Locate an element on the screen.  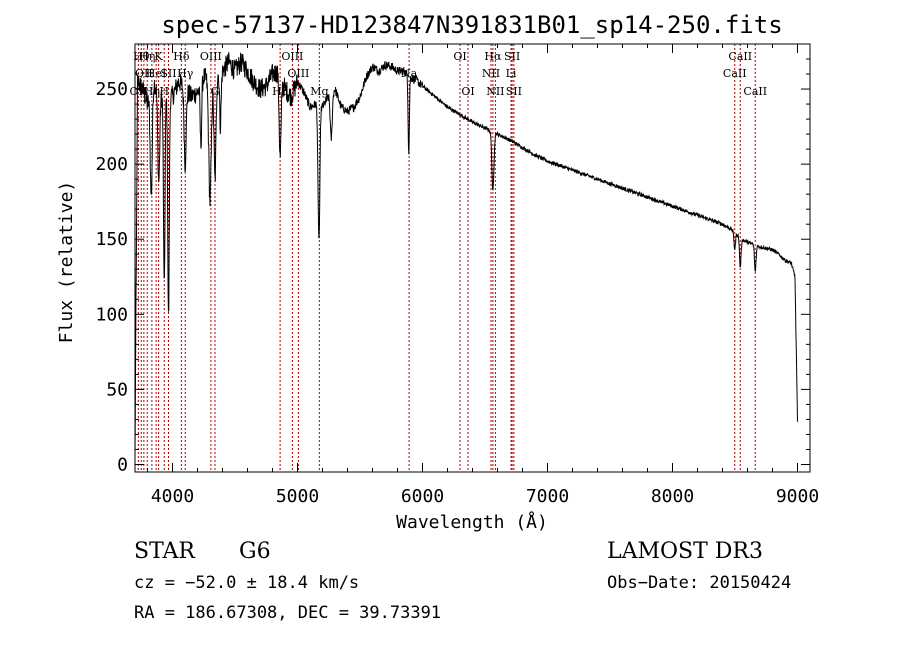
survey-name: LAMOST DR3 is located at coordinates (685, 551).